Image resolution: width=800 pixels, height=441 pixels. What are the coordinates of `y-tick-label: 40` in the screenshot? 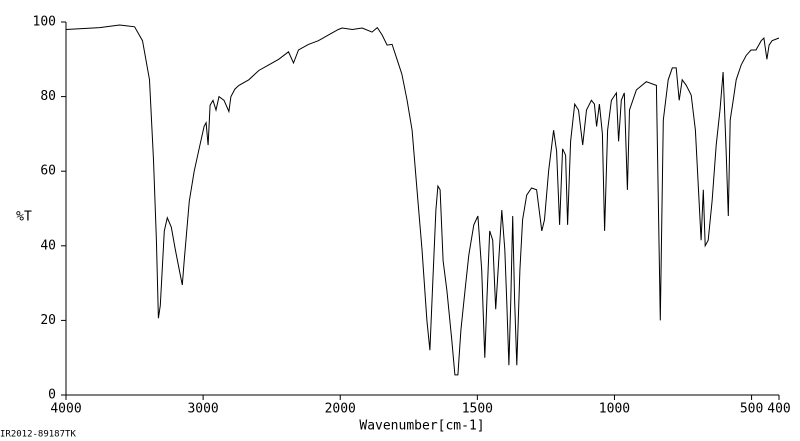 It's located at (48, 245).